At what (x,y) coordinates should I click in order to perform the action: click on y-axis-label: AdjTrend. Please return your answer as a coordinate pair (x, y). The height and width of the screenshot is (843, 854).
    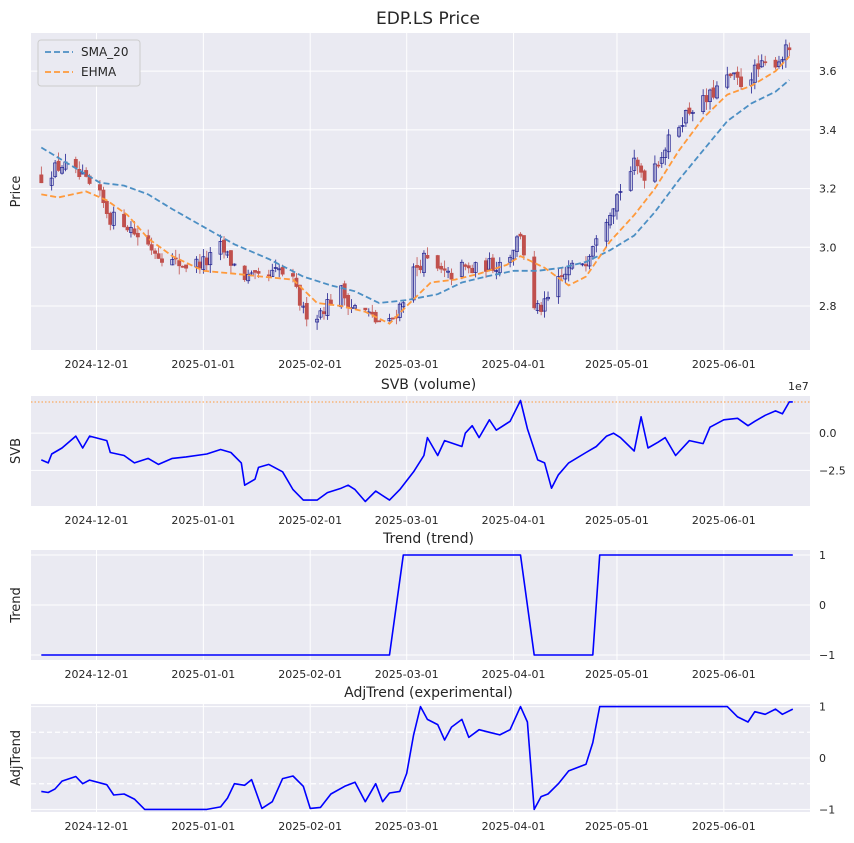
    Looking at the image, I should click on (16, 758).